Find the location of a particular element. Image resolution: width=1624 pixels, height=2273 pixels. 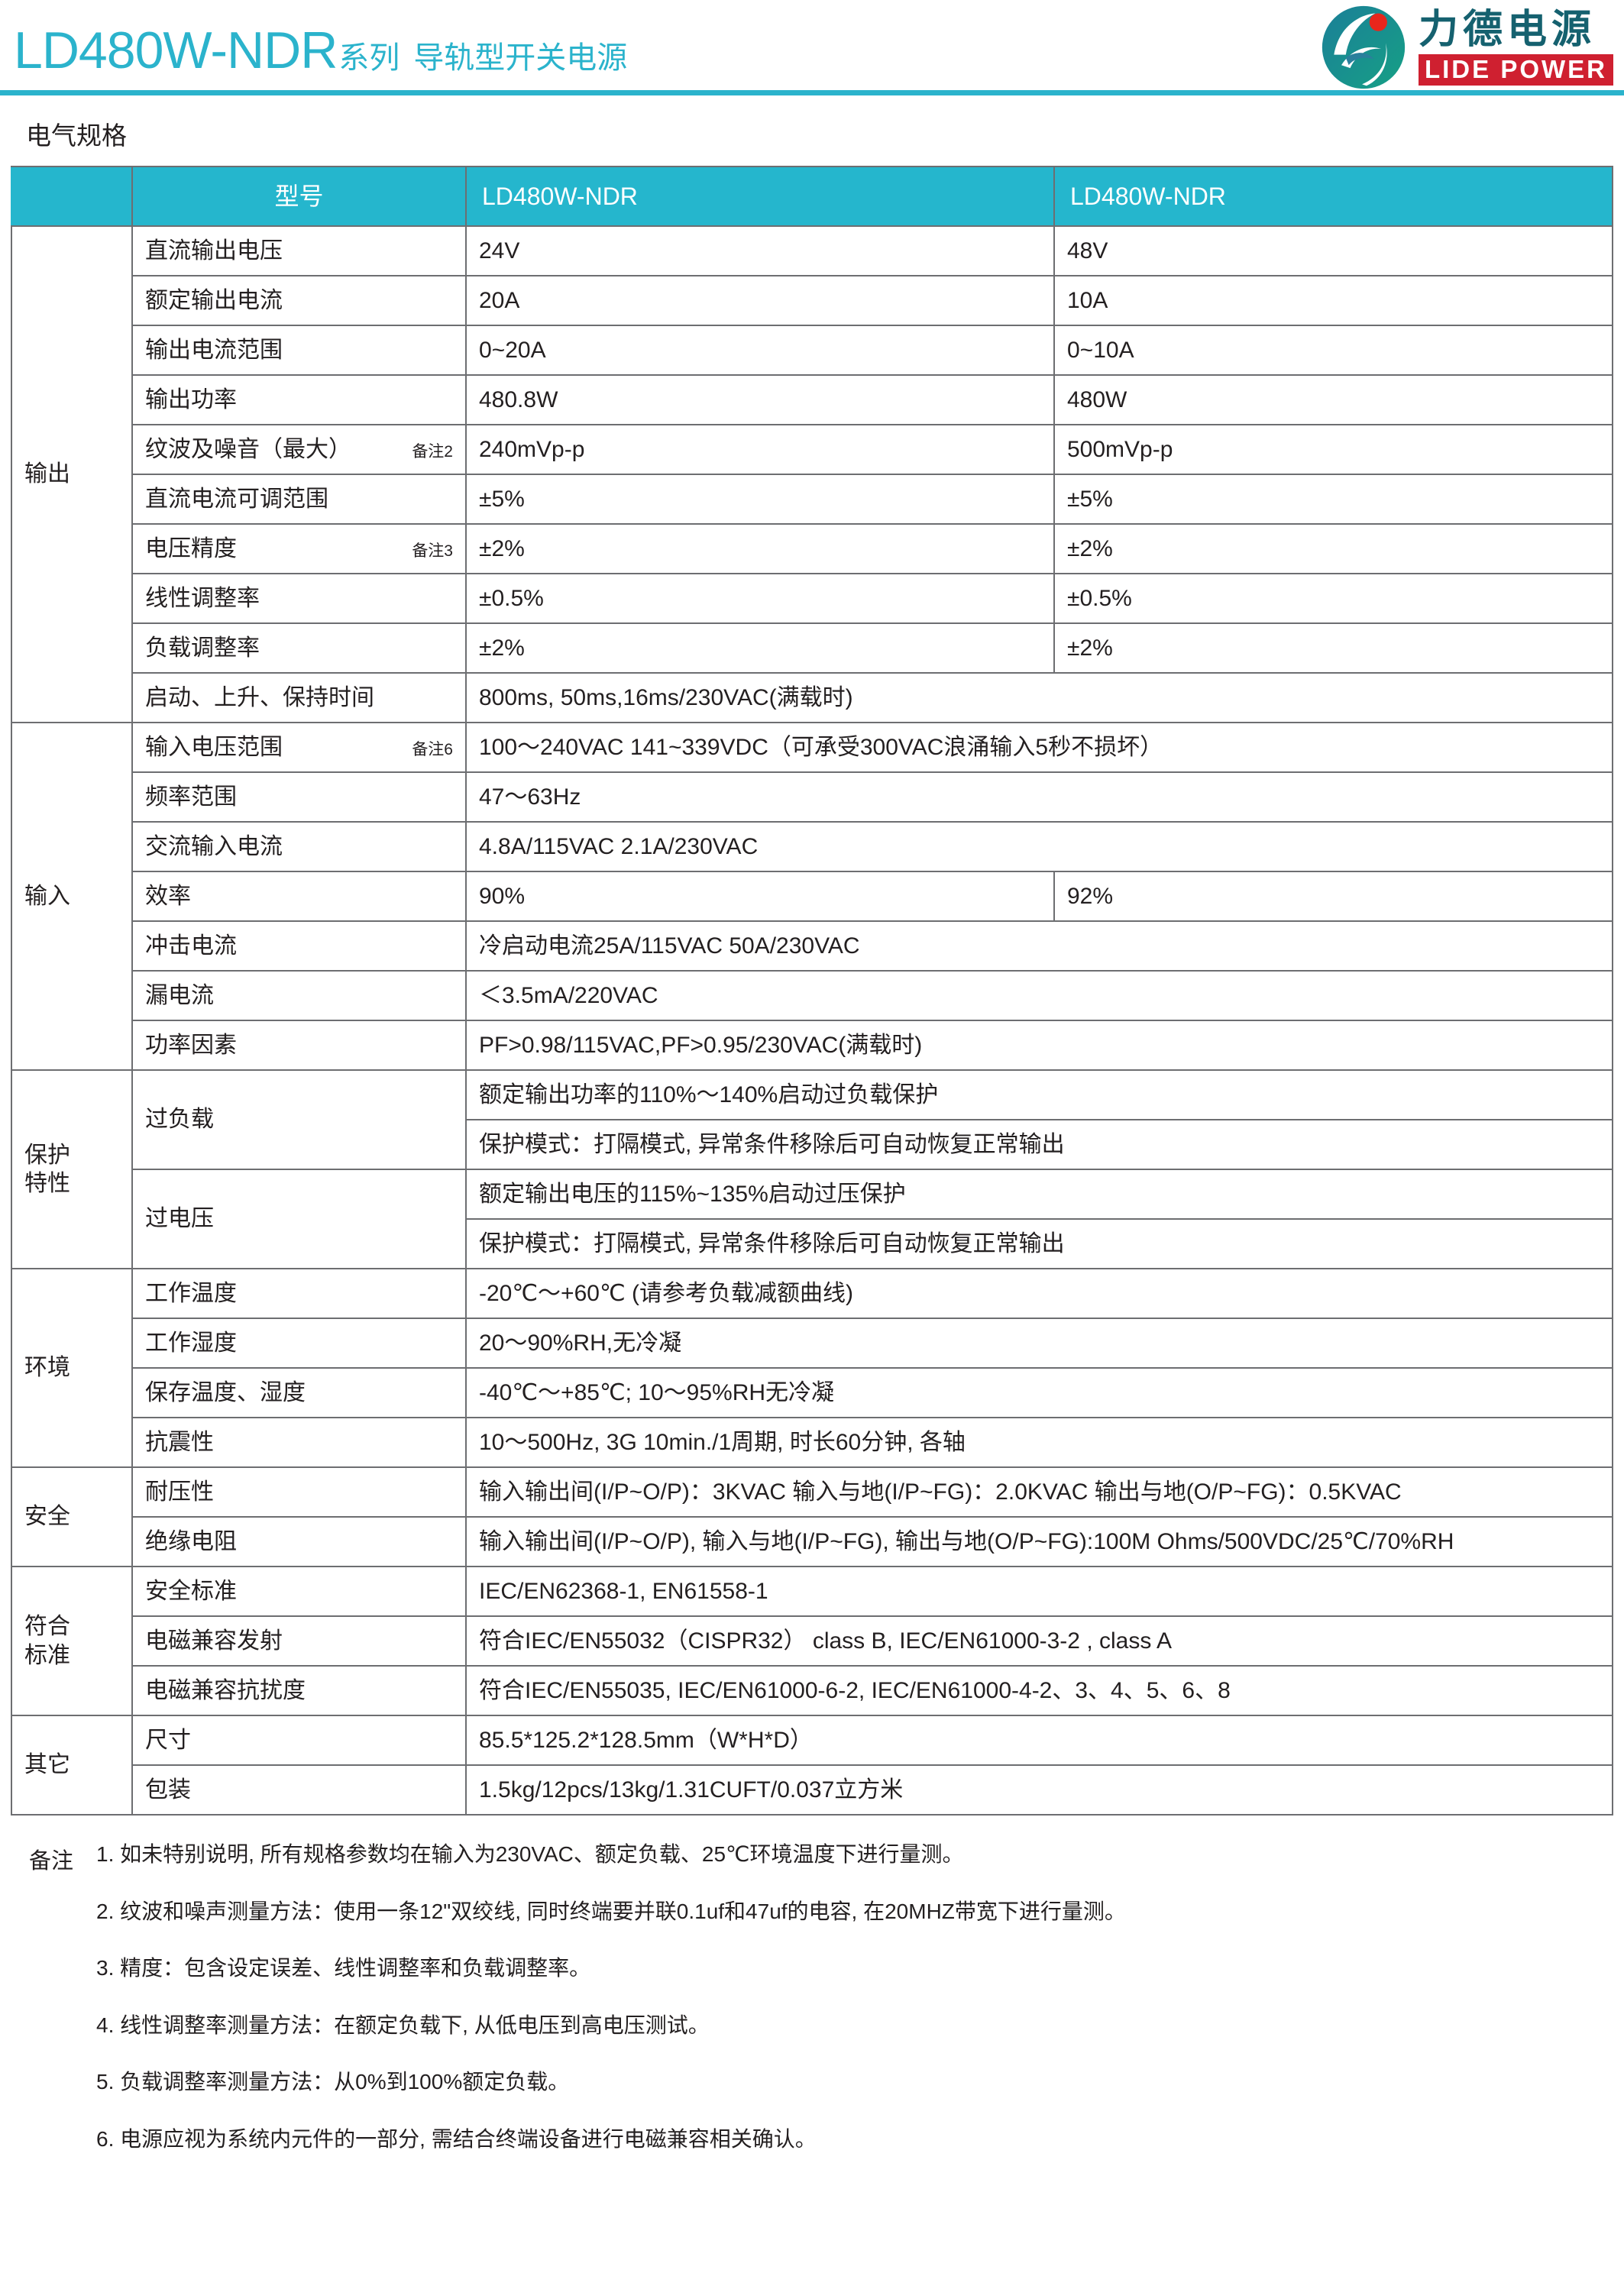

row-item-label: 电磁兼容发射 is located at coordinates (299, 1641).